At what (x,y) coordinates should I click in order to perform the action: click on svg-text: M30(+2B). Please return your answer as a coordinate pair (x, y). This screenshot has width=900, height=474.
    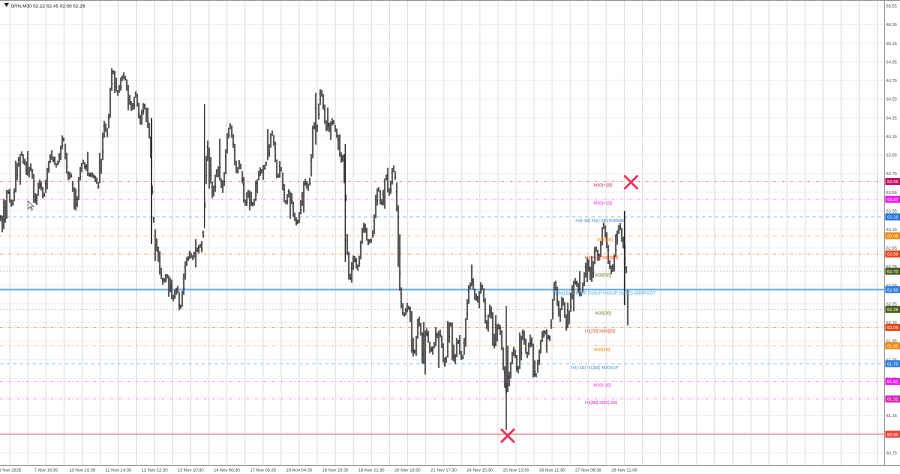
    Looking at the image, I should click on (604, 185).